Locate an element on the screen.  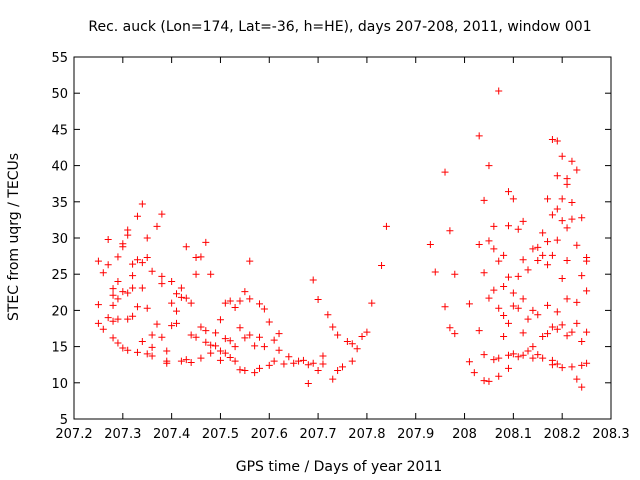
x-tick-label: 207.8 is located at coordinates (366, 434).